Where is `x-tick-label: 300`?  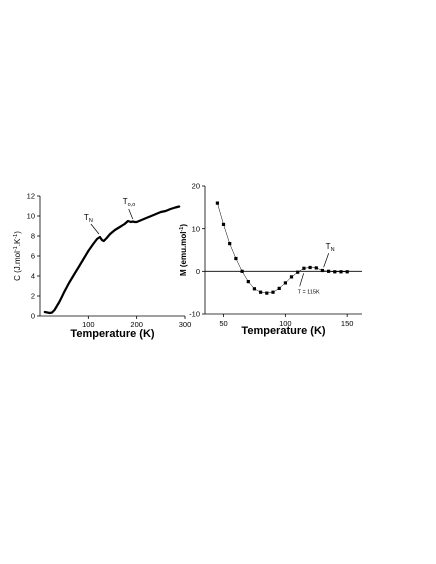
x-tick-label: 300 is located at coordinates (185, 324).